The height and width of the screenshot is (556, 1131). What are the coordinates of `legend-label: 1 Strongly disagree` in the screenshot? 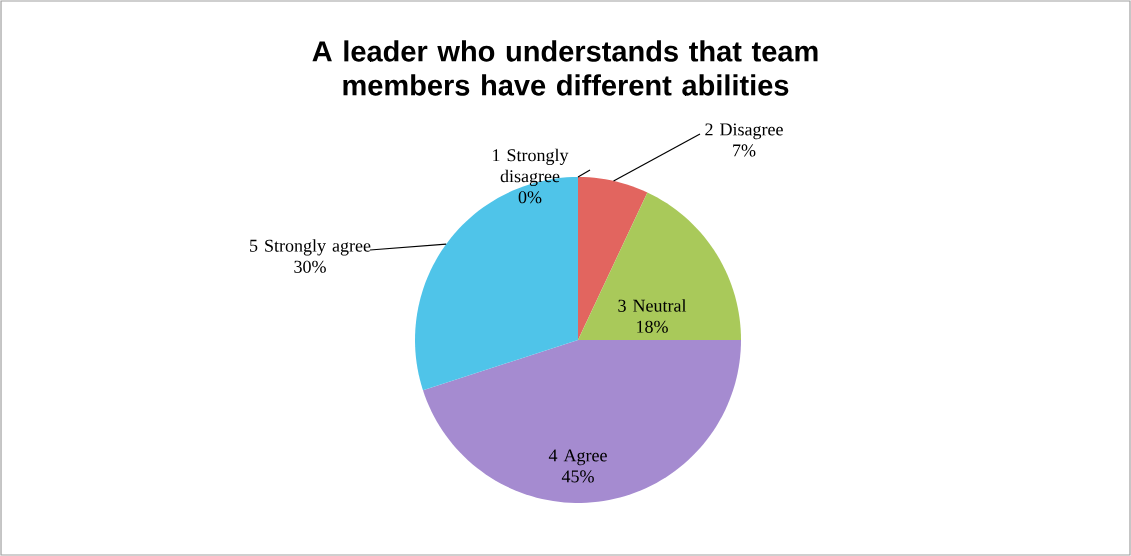 It's located at (531, 167).